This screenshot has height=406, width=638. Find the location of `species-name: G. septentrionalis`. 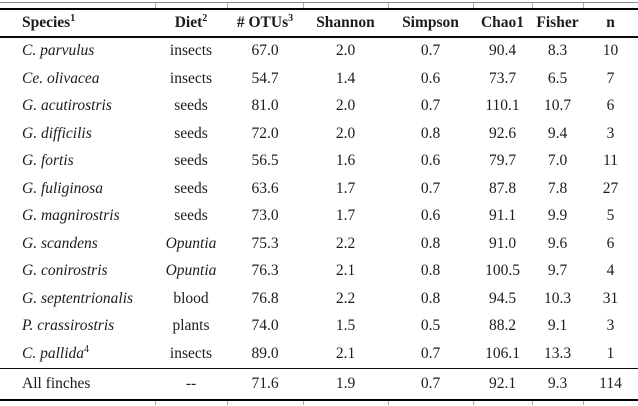

species-name: G. septentrionalis is located at coordinates (78, 298).